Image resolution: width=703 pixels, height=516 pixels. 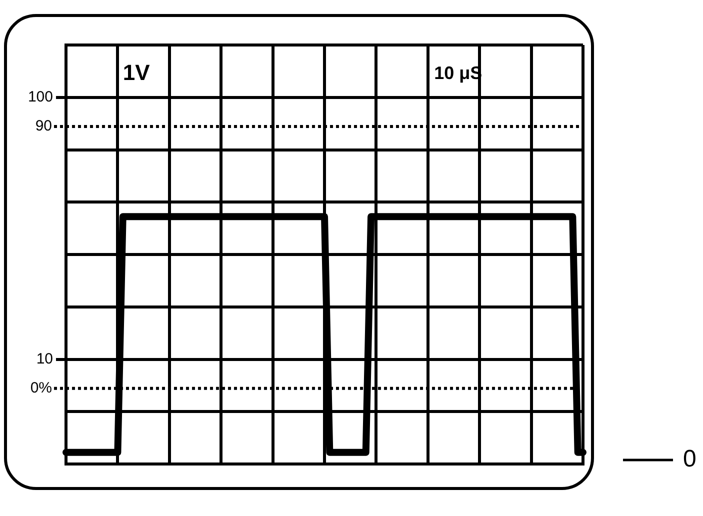 What do you see at coordinates (41, 387) in the screenshot?
I see `ref-line-label: 0%` at bounding box center [41, 387].